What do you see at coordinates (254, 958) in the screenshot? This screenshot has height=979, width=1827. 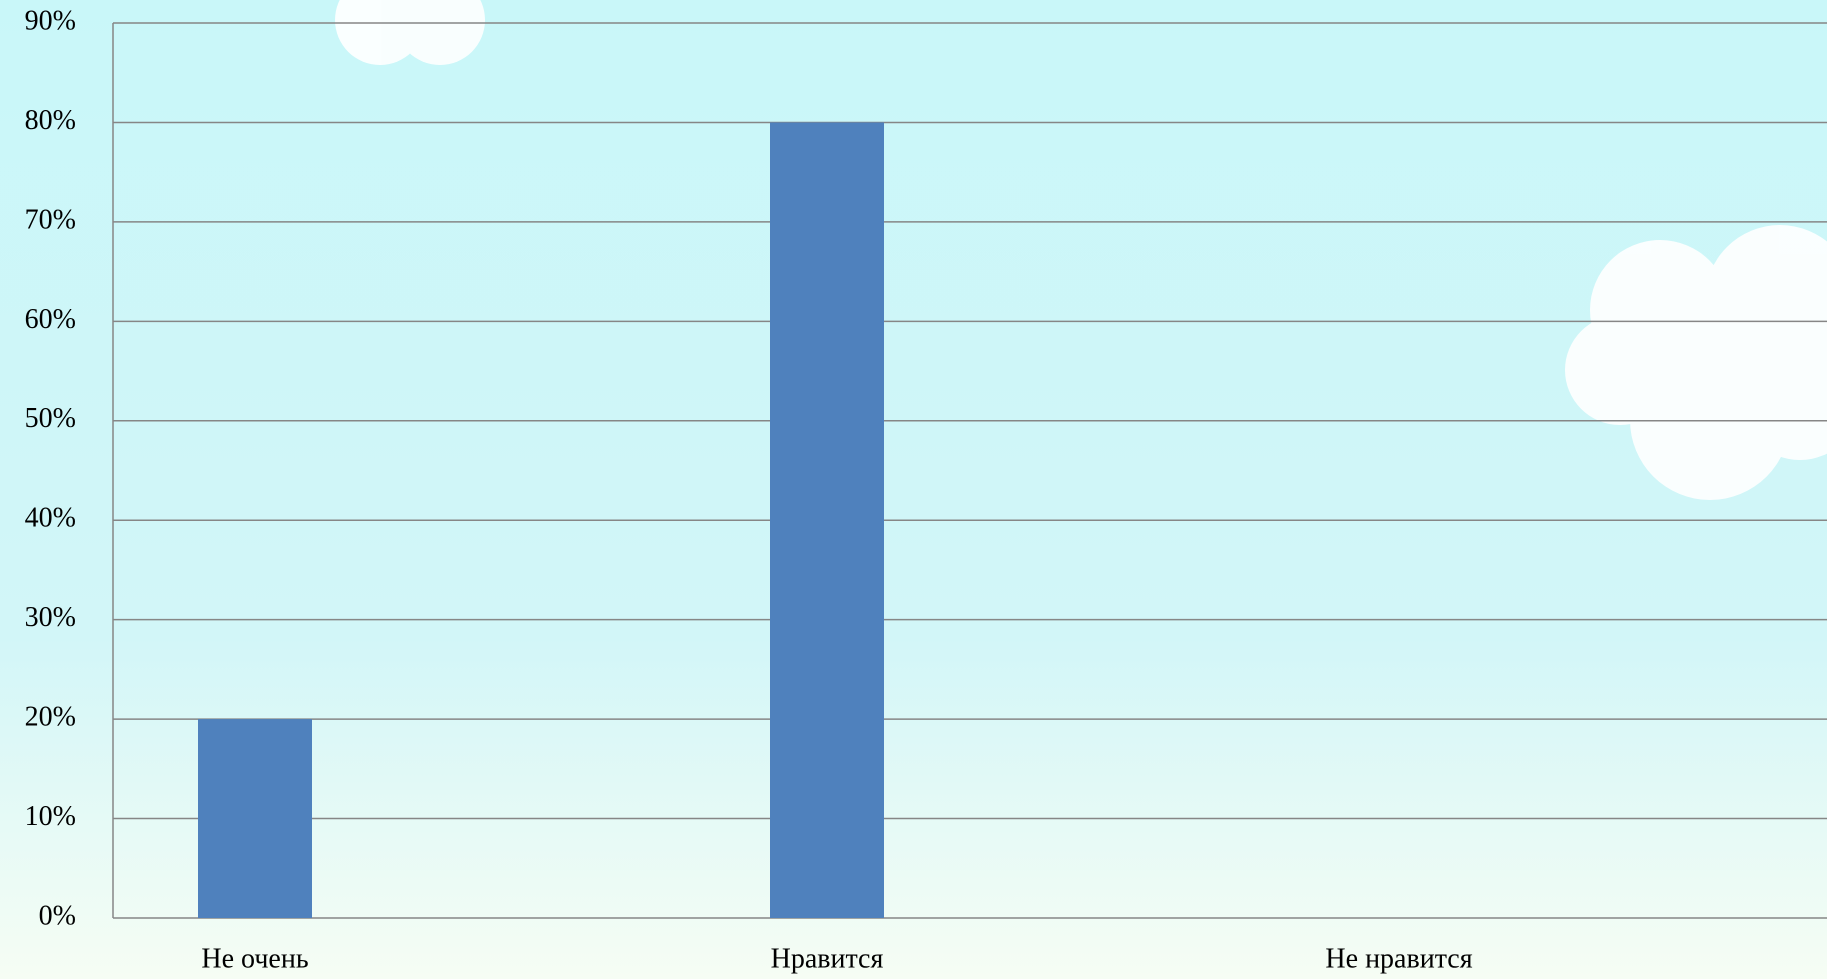 I see `x-tick-label: Не очень` at bounding box center [254, 958].